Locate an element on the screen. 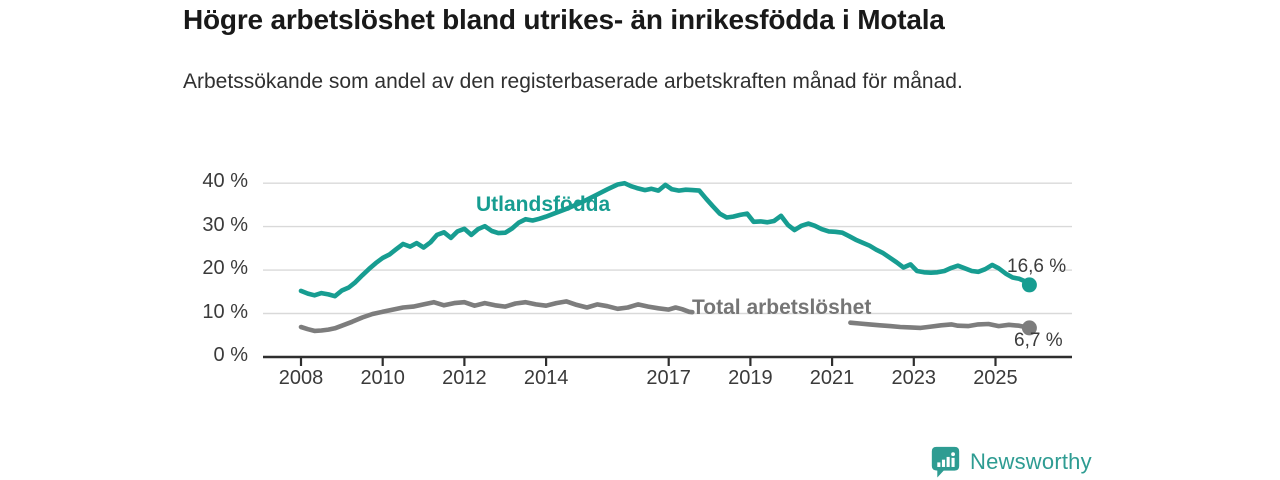  x-axis-tick-label: 2025 is located at coordinates (995, 378).